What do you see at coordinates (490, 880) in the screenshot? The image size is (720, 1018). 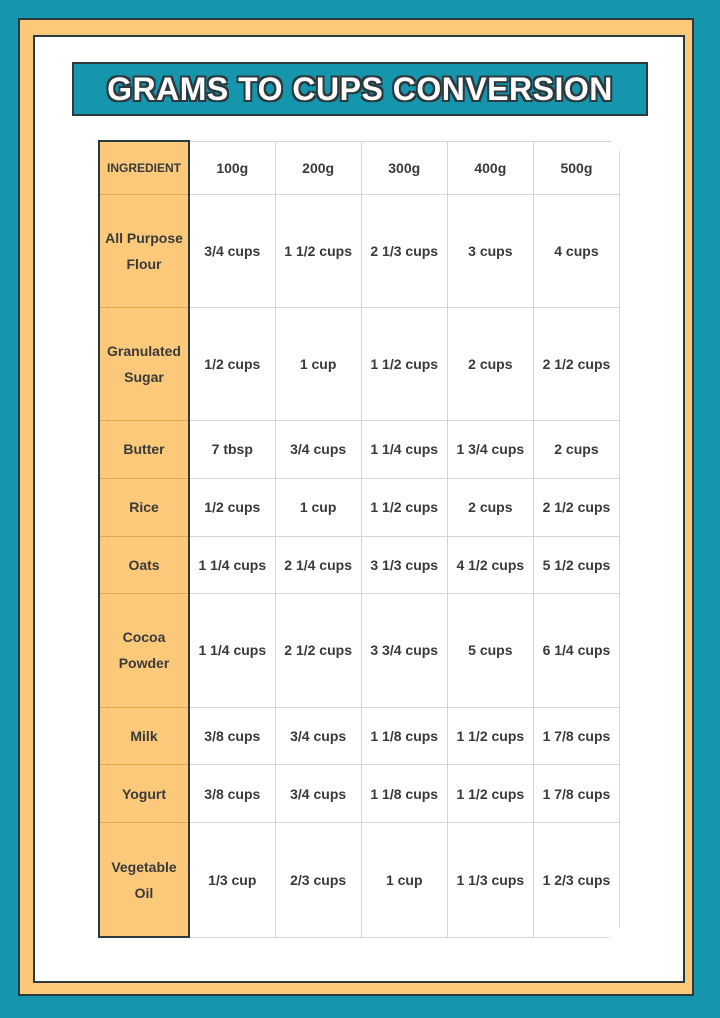 I see `cell: 1 1/3 cups` at bounding box center [490, 880].